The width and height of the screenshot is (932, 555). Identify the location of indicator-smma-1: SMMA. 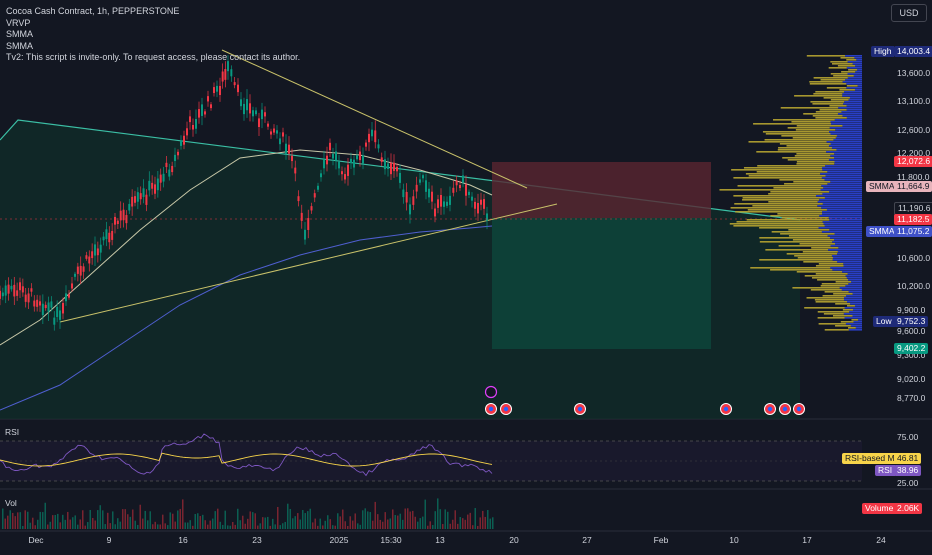
(19, 34).